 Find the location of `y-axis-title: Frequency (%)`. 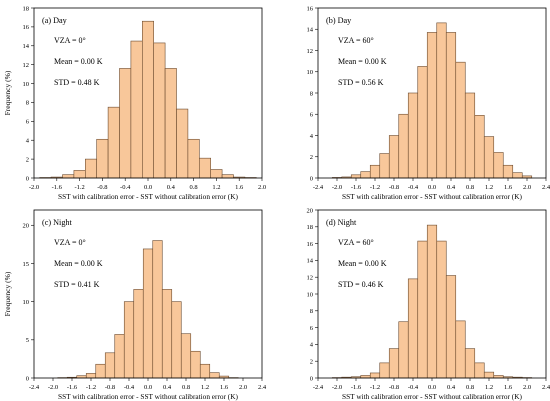

y-axis-title: Frequency (%) is located at coordinates (7, 92).